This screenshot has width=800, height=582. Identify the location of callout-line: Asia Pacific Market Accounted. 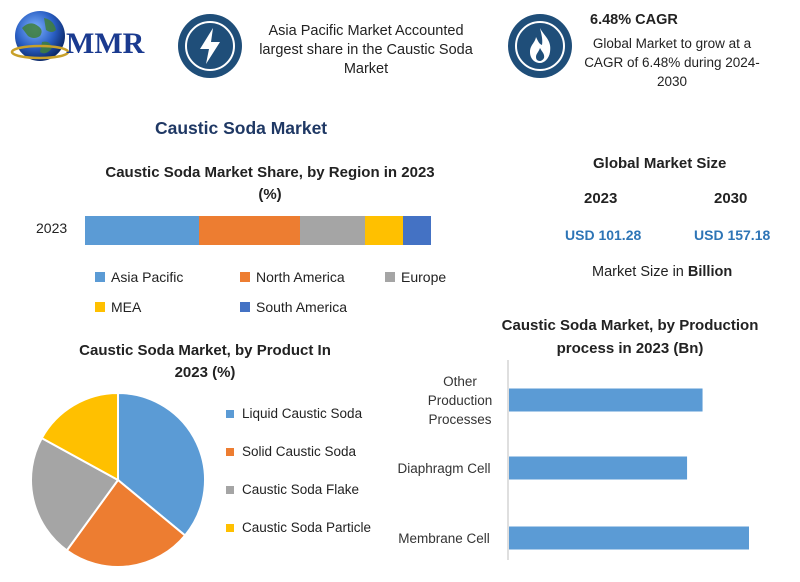
(366, 31).